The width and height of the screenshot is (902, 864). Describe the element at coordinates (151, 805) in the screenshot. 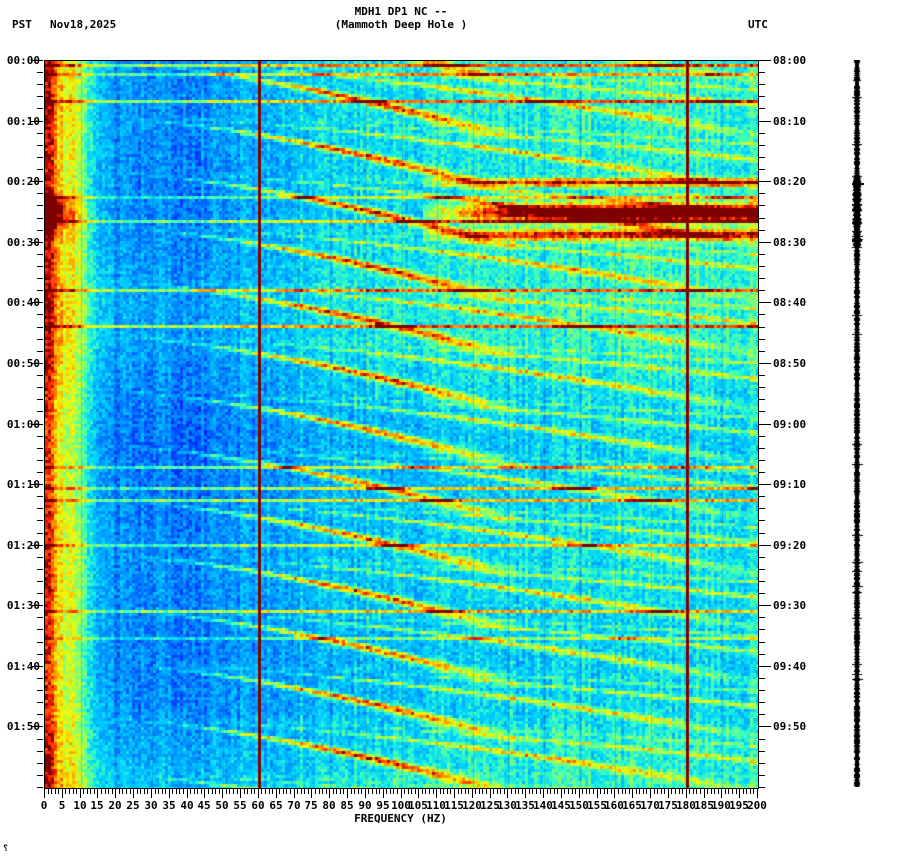

I see `frequency-label: 30` at that location.